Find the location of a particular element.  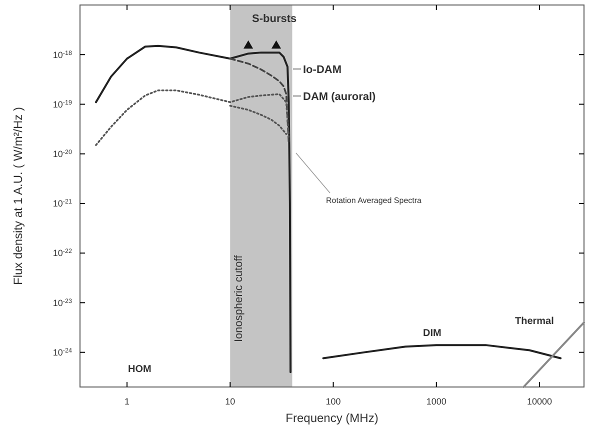

annotation: Rotation Averaged Spectra is located at coordinates (374, 200).